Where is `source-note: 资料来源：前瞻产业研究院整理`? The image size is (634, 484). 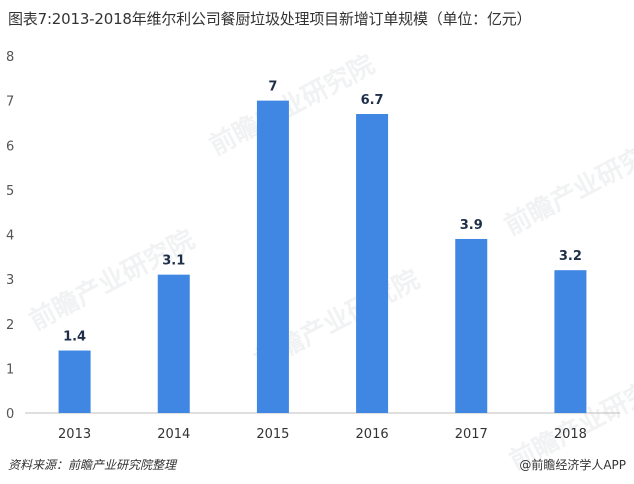 source-note: 资料来源：前瞻产业研究院整理 is located at coordinates (92, 465).